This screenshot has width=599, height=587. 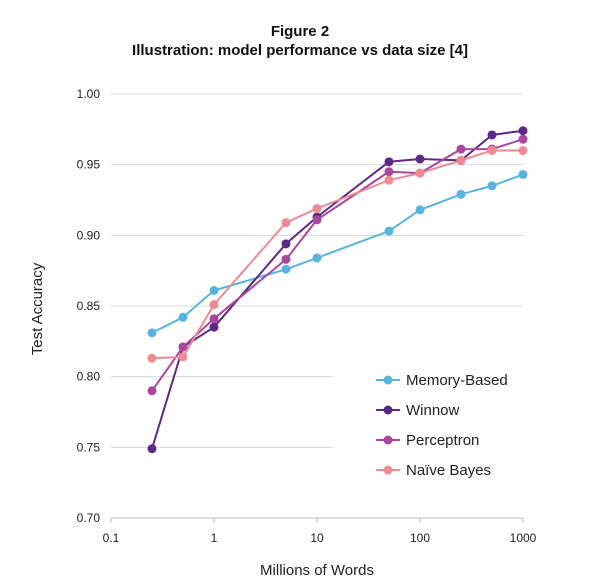 What do you see at coordinates (448, 470) in the screenshot?
I see `legend-label: Naïve Bayes` at bounding box center [448, 470].